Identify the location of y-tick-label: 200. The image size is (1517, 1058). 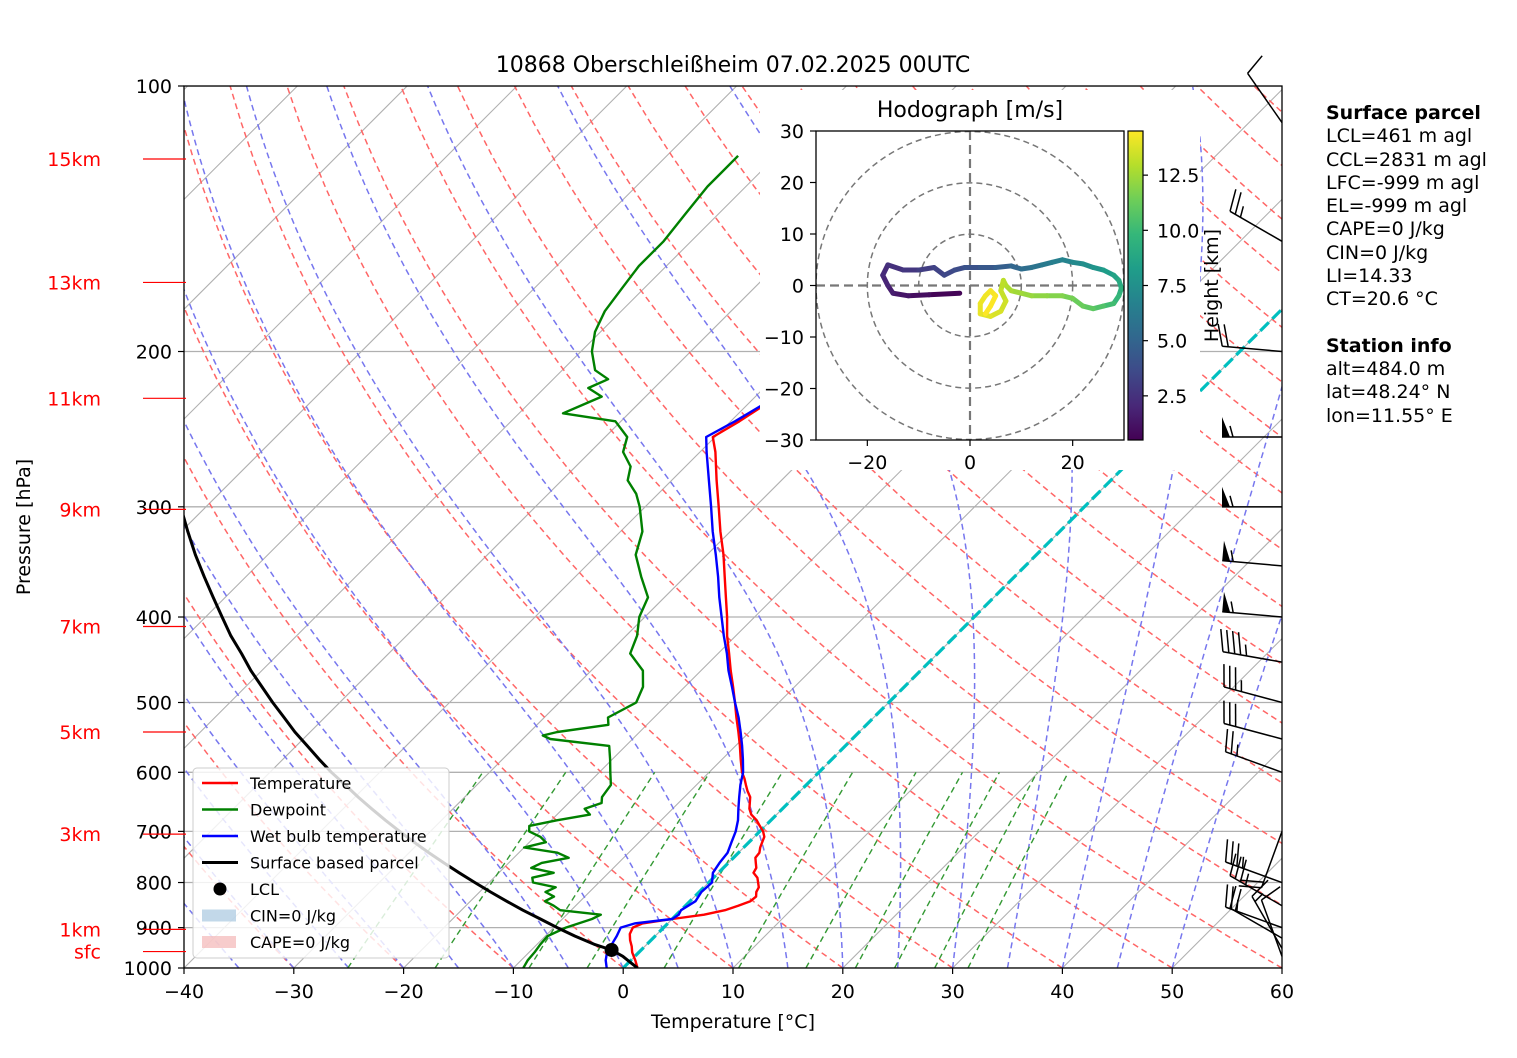
(154, 353).